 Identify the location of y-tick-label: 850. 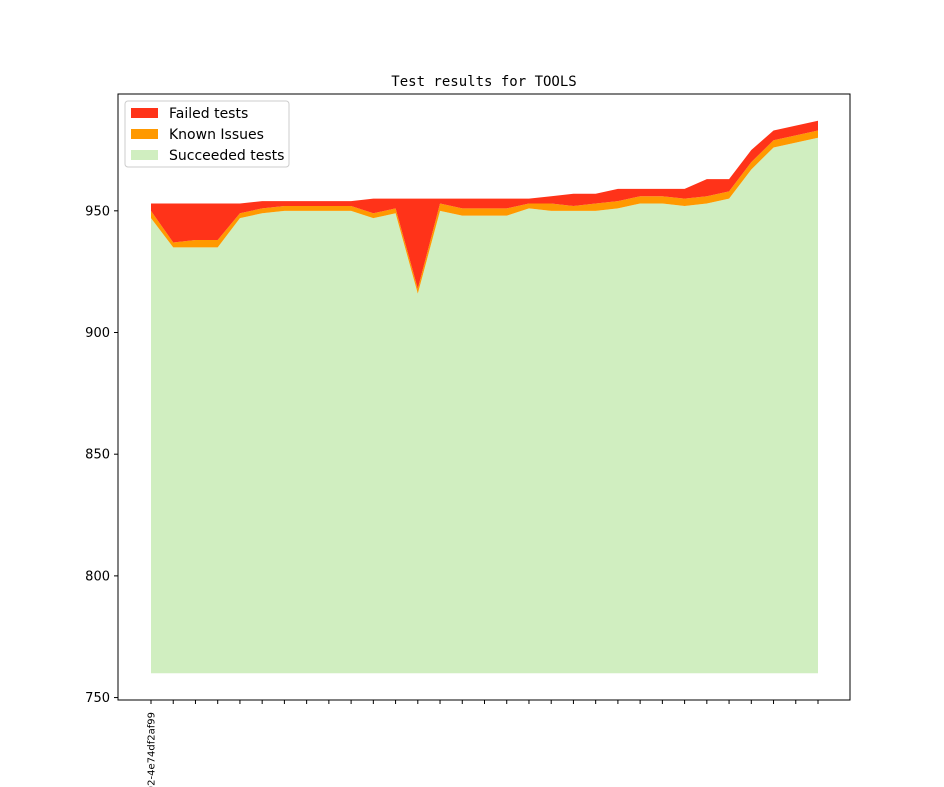
(97, 455).